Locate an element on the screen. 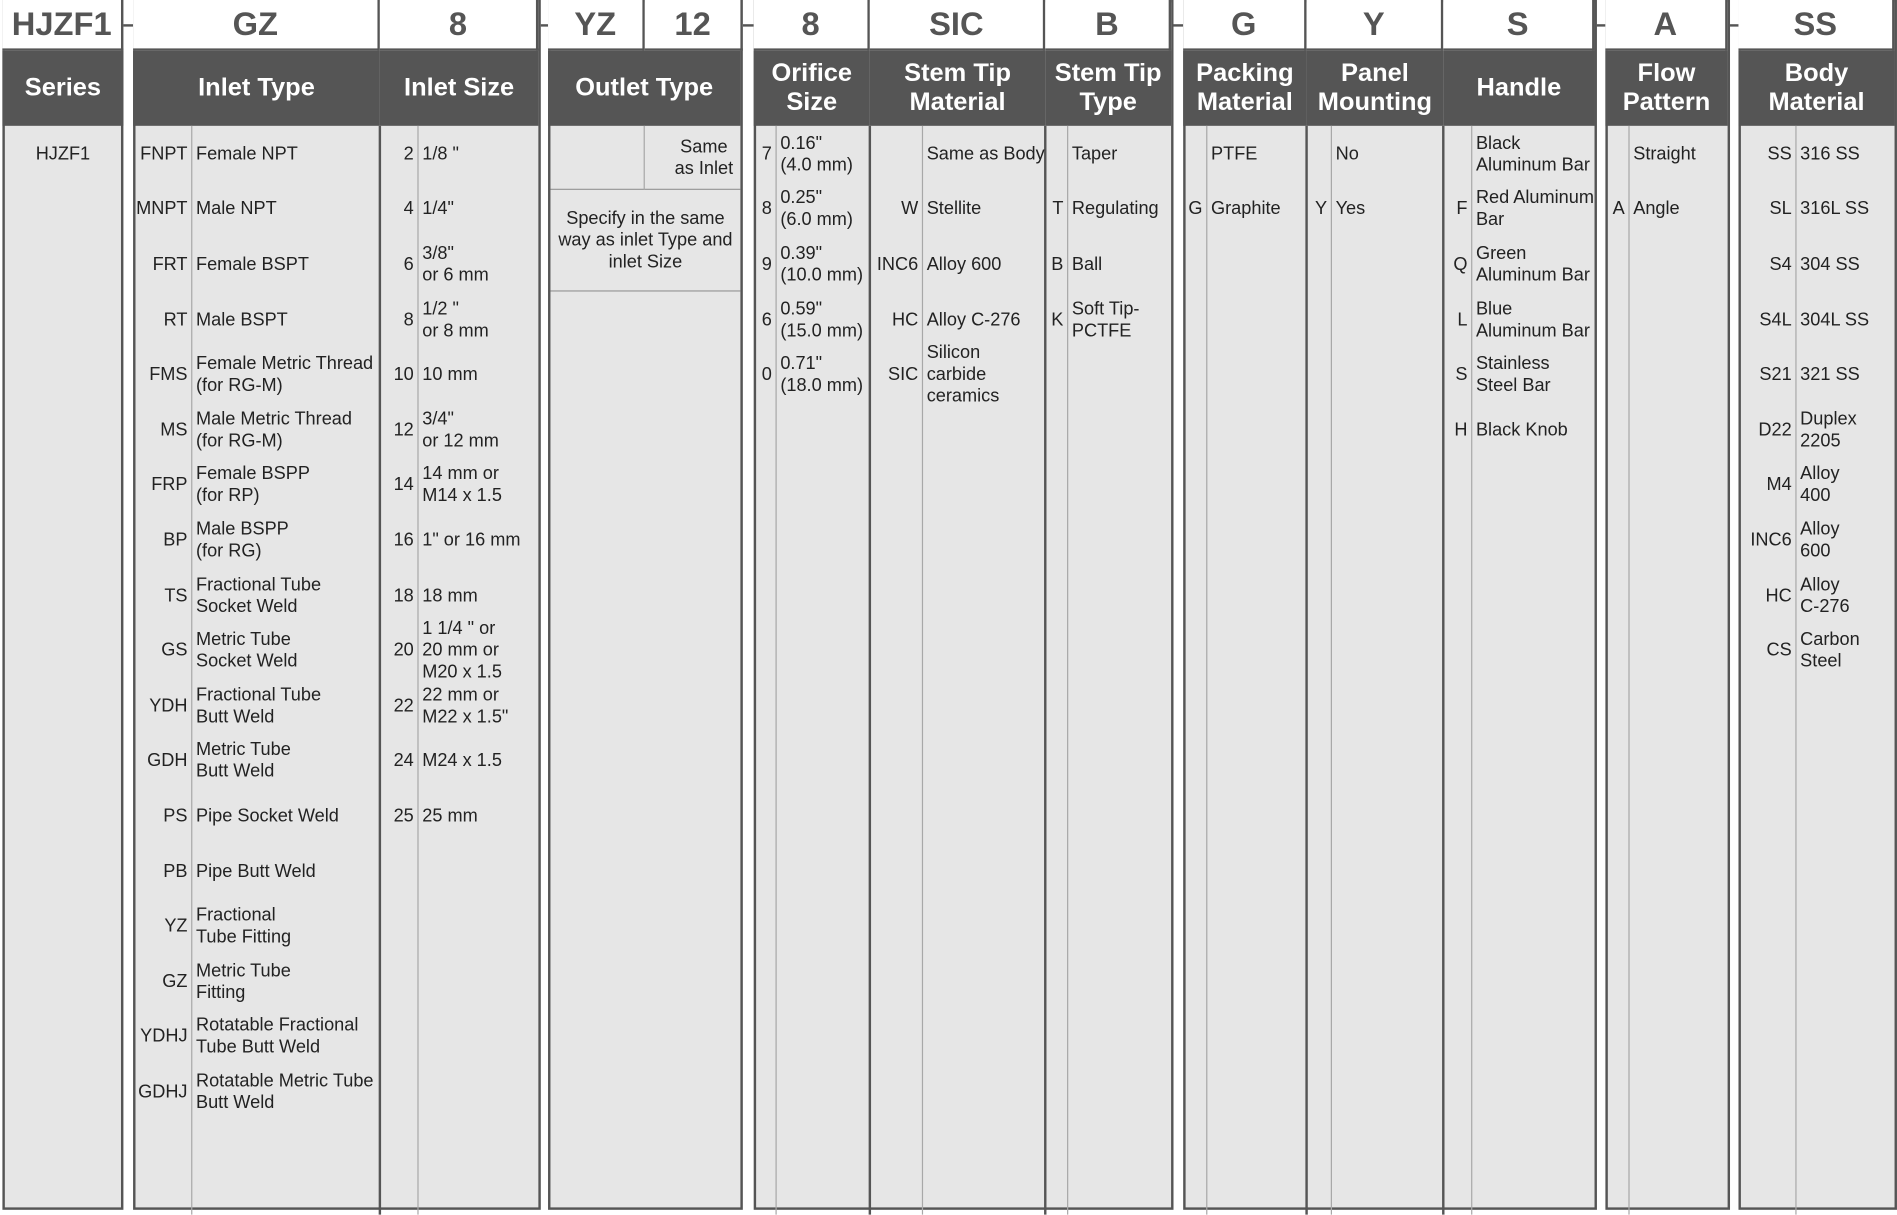 The image size is (1897, 1215). handle-option-label: Green Aluminum Bar is located at coordinates (1532, 264).